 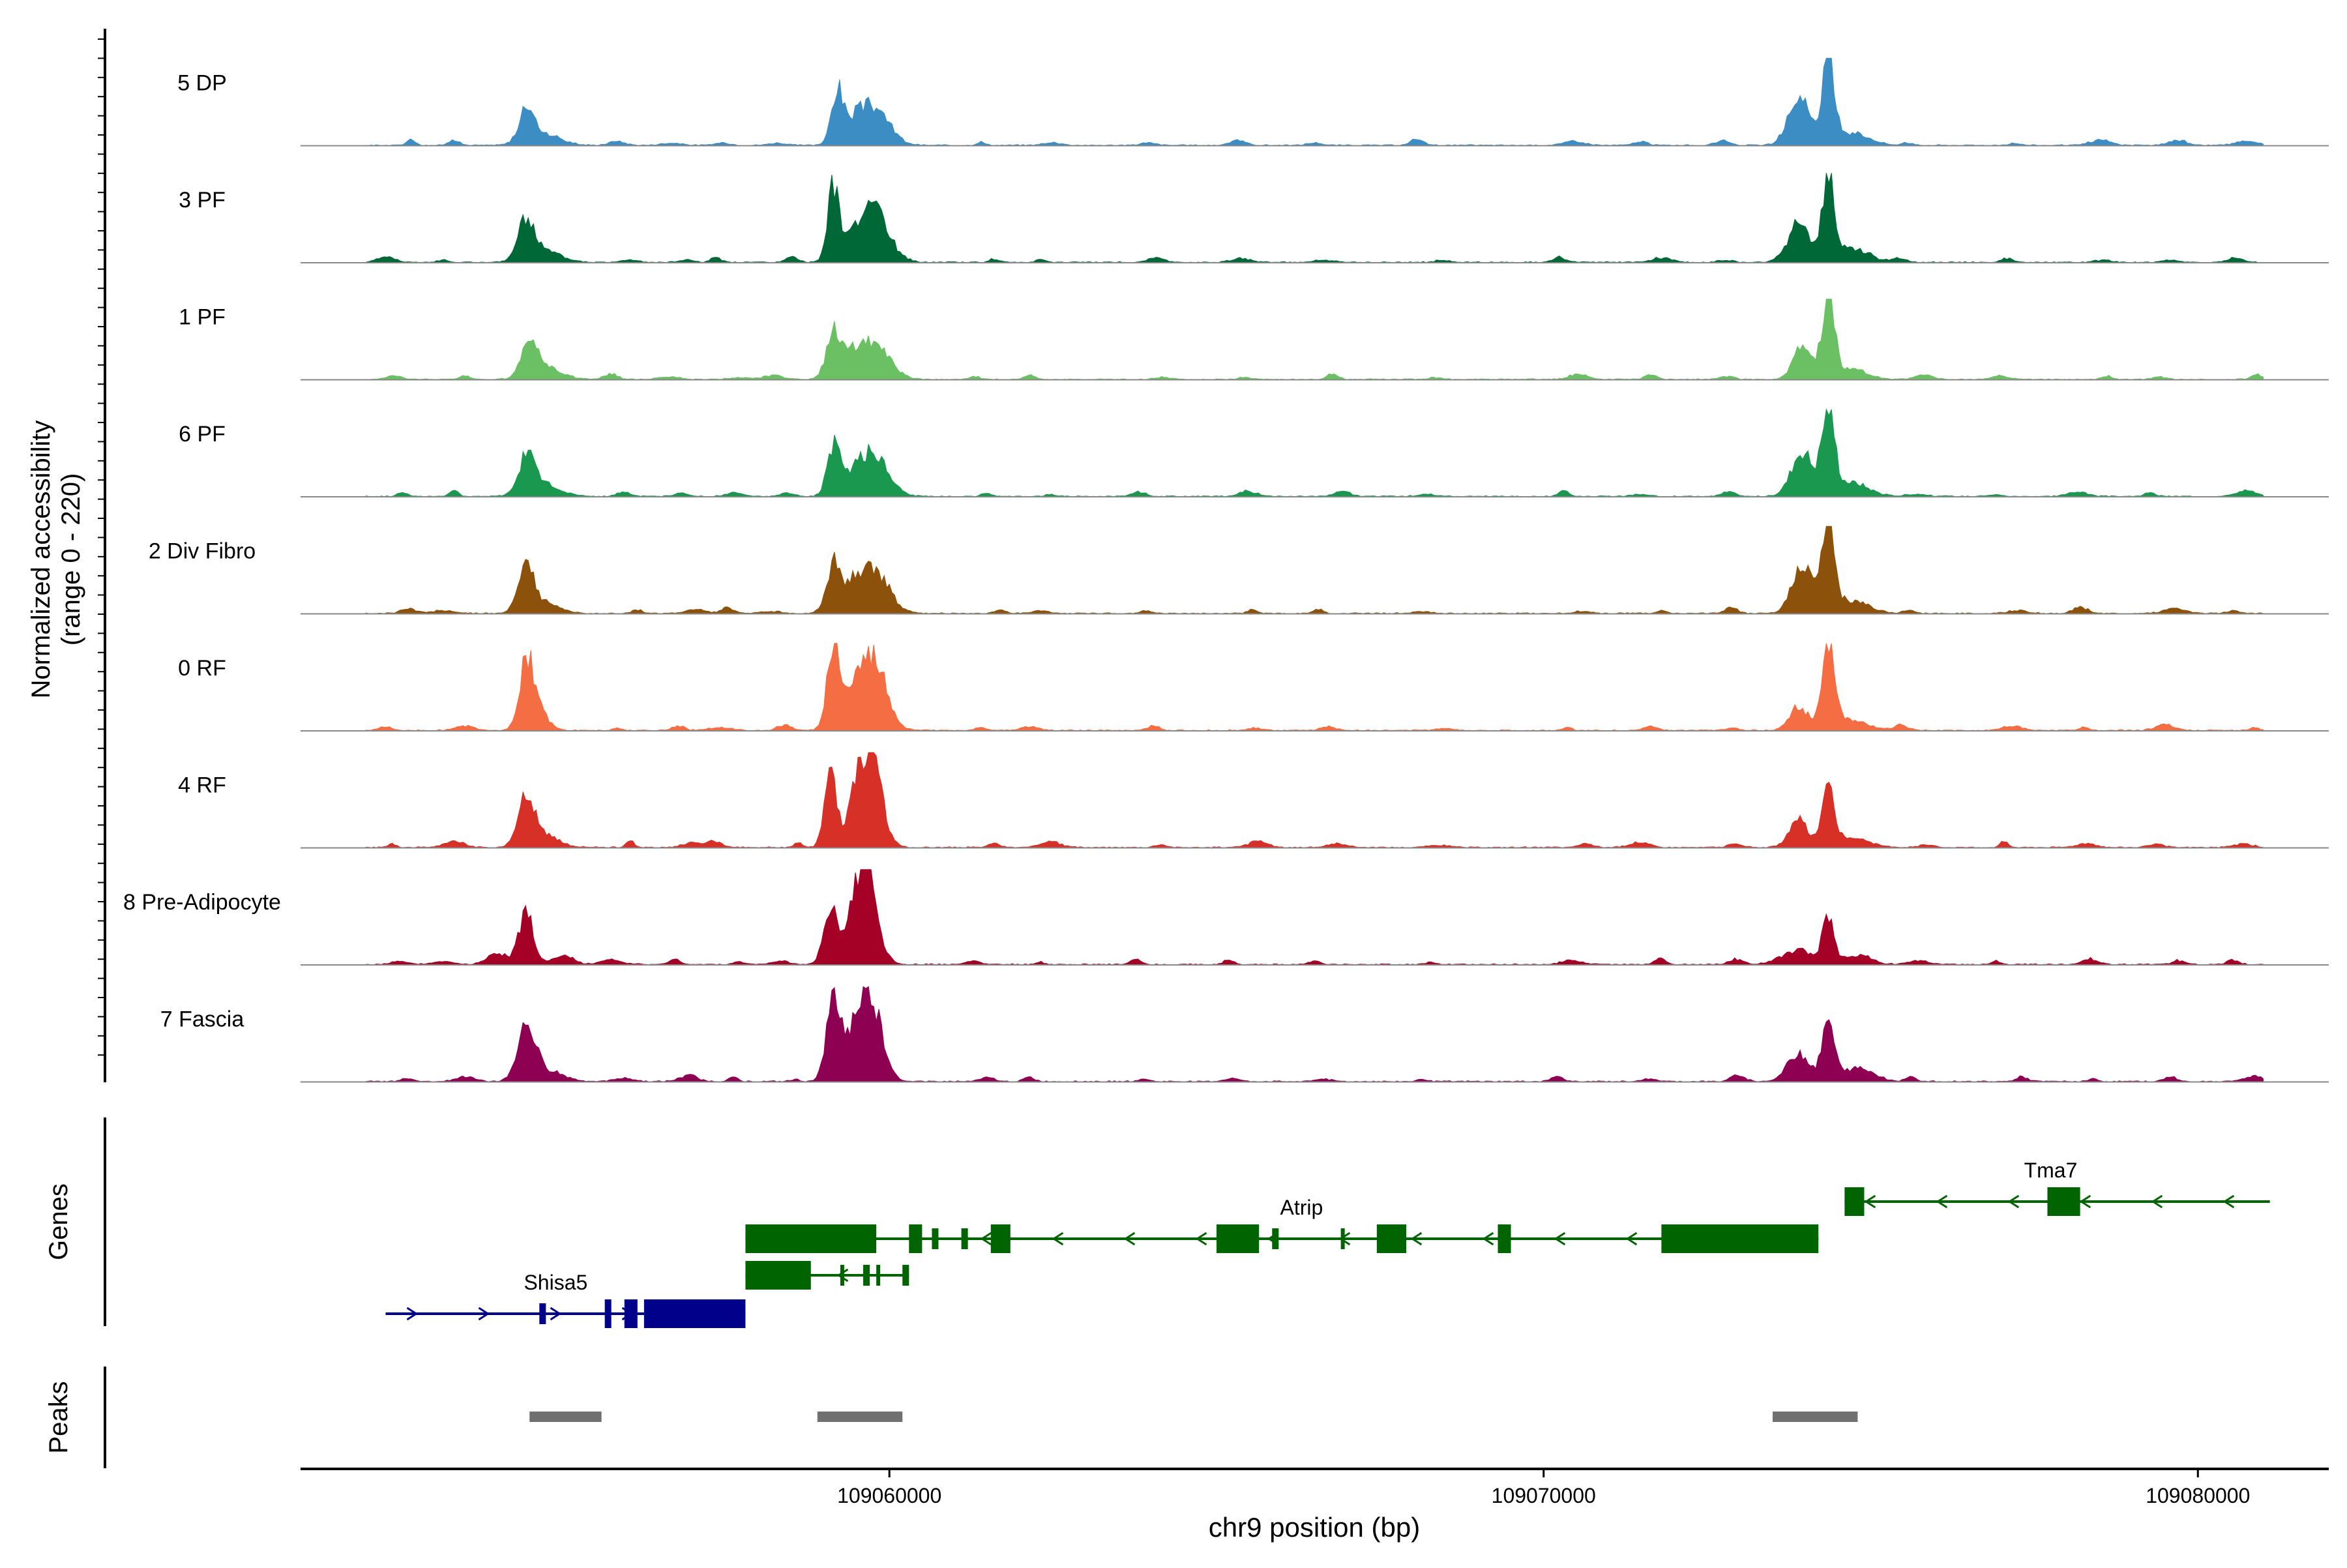 What do you see at coordinates (101, 547) in the screenshot?
I see `y-axis-ticks` at bounding box center [101, 547].